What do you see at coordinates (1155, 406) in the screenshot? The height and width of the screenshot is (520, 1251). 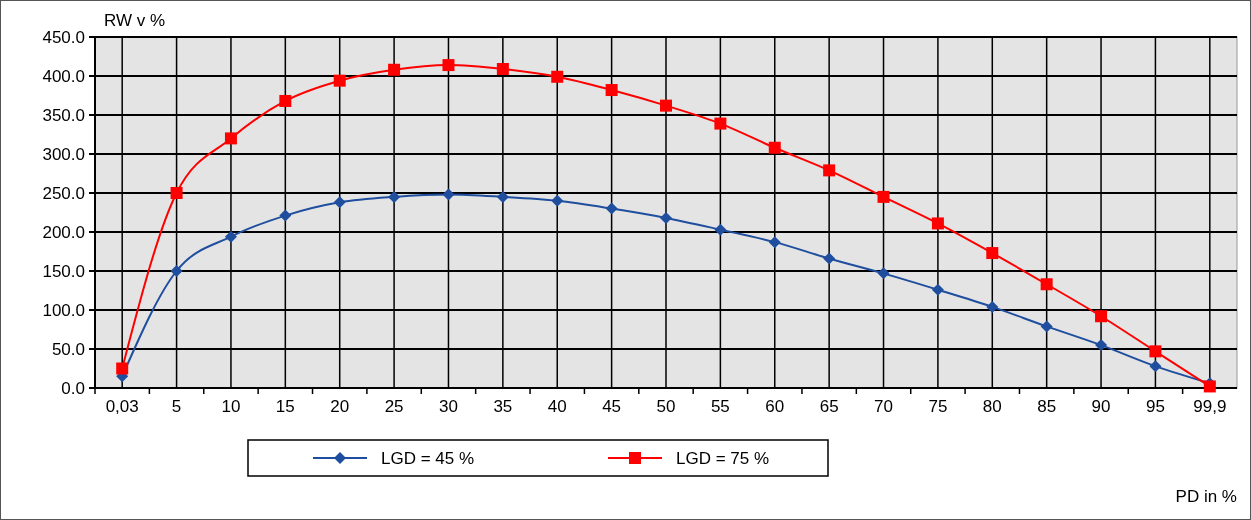 I see `x-tick-label: 95` at bounding box center [1155, 406].